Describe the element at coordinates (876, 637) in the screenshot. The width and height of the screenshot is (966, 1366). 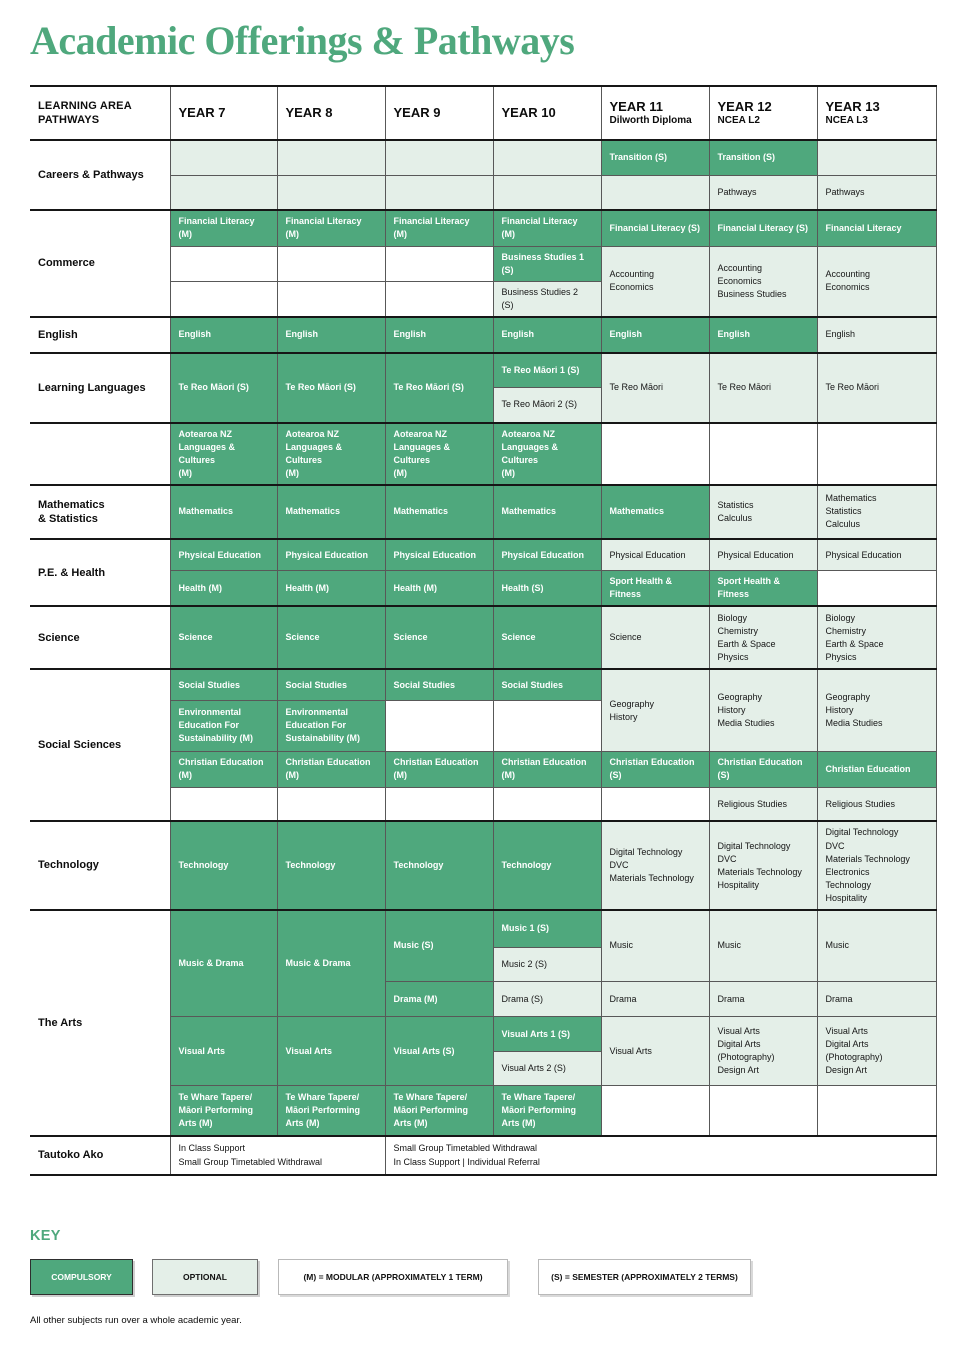
I see `course-cell: Biology Chemistry Earth & Space Physics` at that location.